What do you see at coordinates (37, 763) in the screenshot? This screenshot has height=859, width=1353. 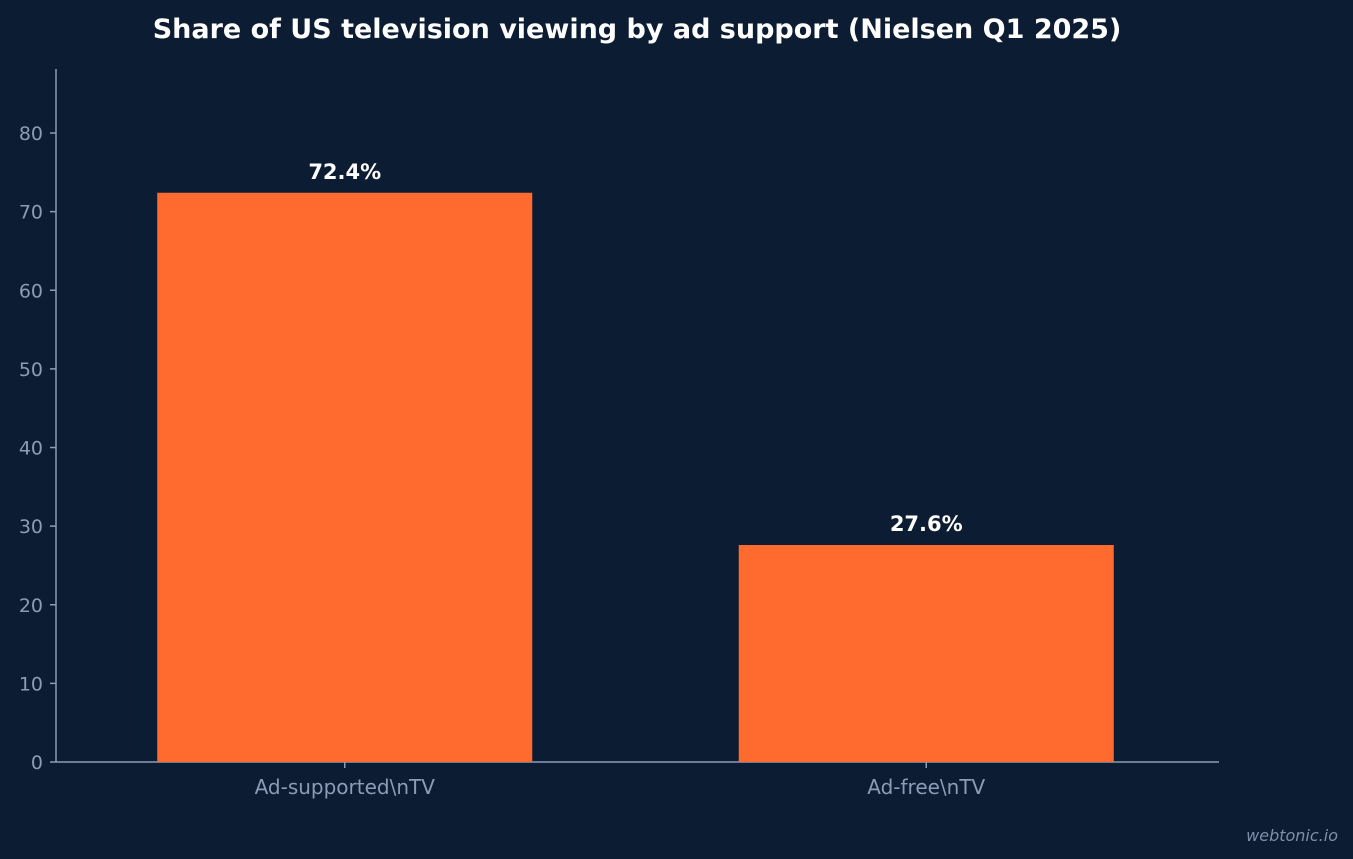 I see `y-tick-label: 0` at bounding box center [37, 763].